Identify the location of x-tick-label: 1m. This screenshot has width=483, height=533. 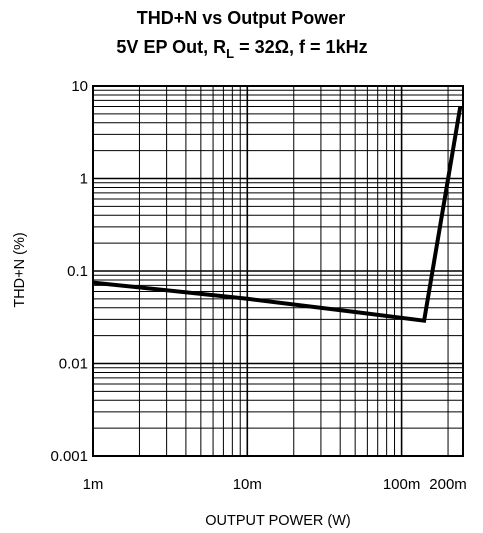
(93, 484).